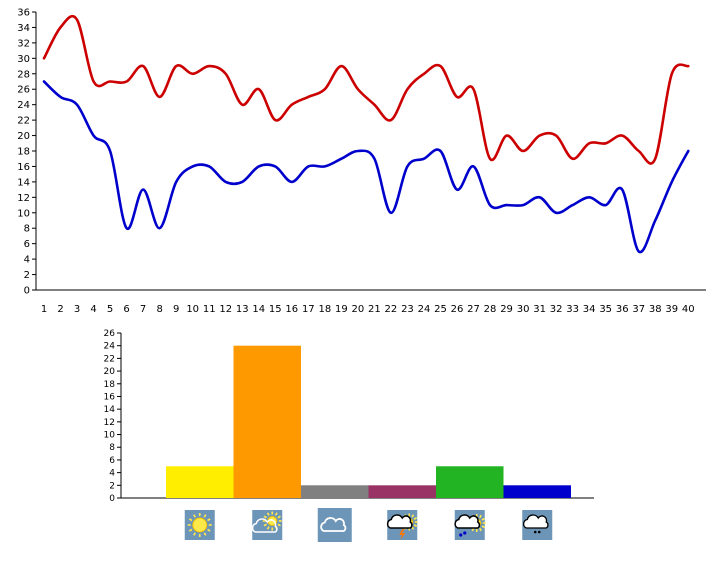 This screenshot has width=727, height=561. I want to click on x-tick-label: 23, so click(407, 309).